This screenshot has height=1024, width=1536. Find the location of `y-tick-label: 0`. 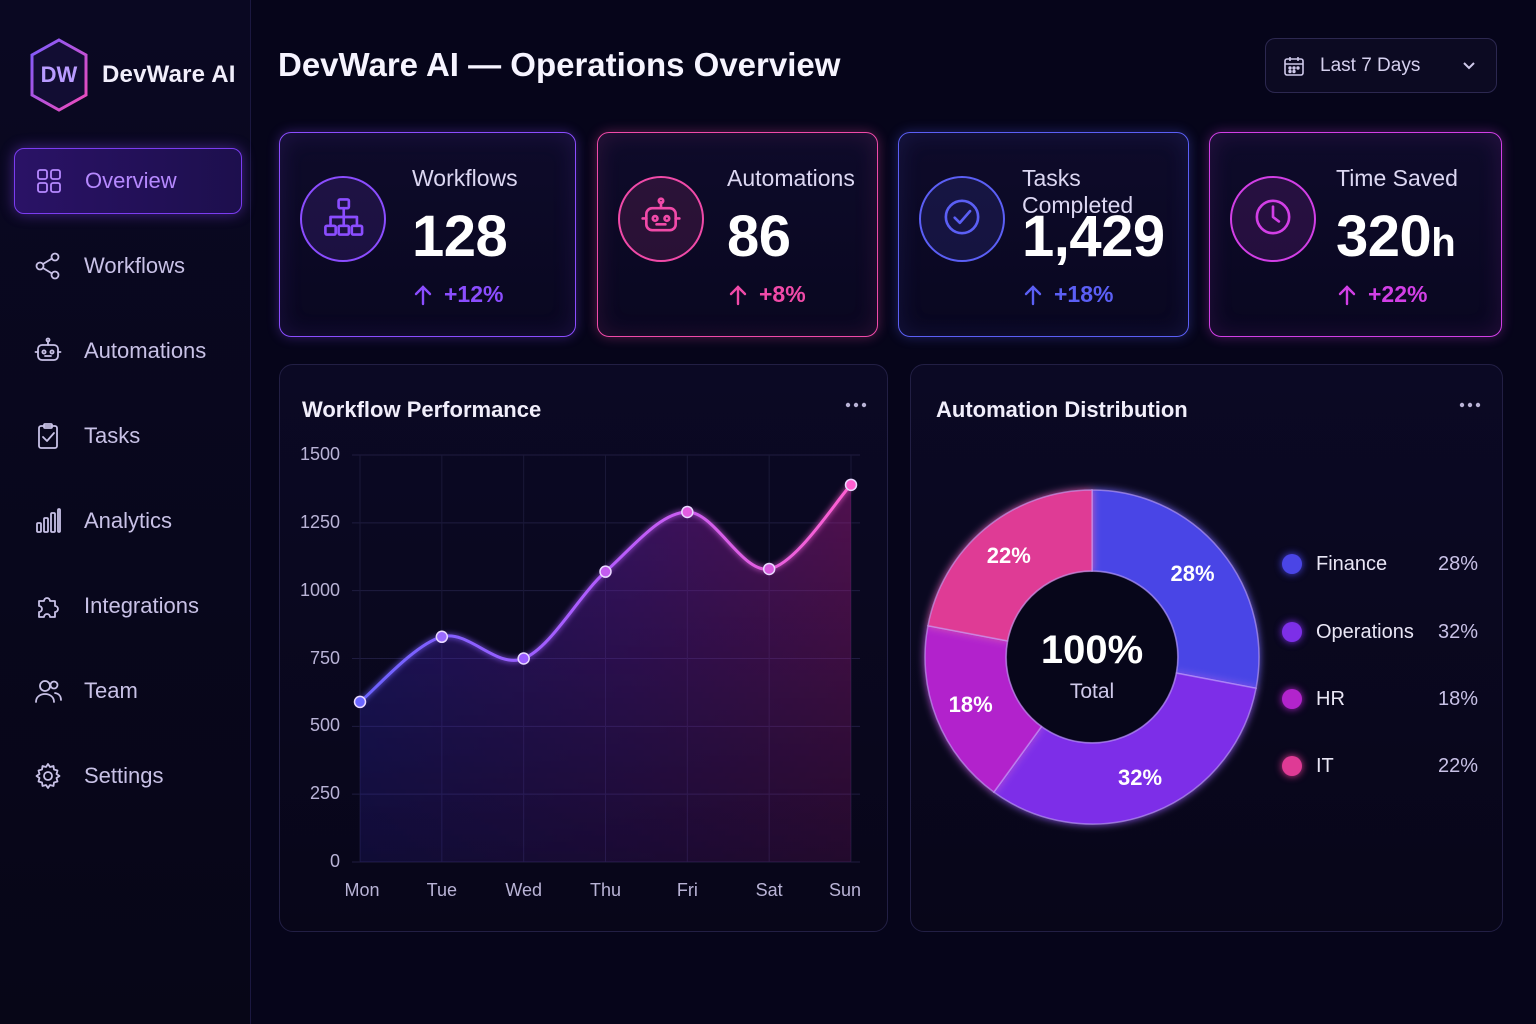

y-tick-label: 0 is located at coordinates (334, 861).